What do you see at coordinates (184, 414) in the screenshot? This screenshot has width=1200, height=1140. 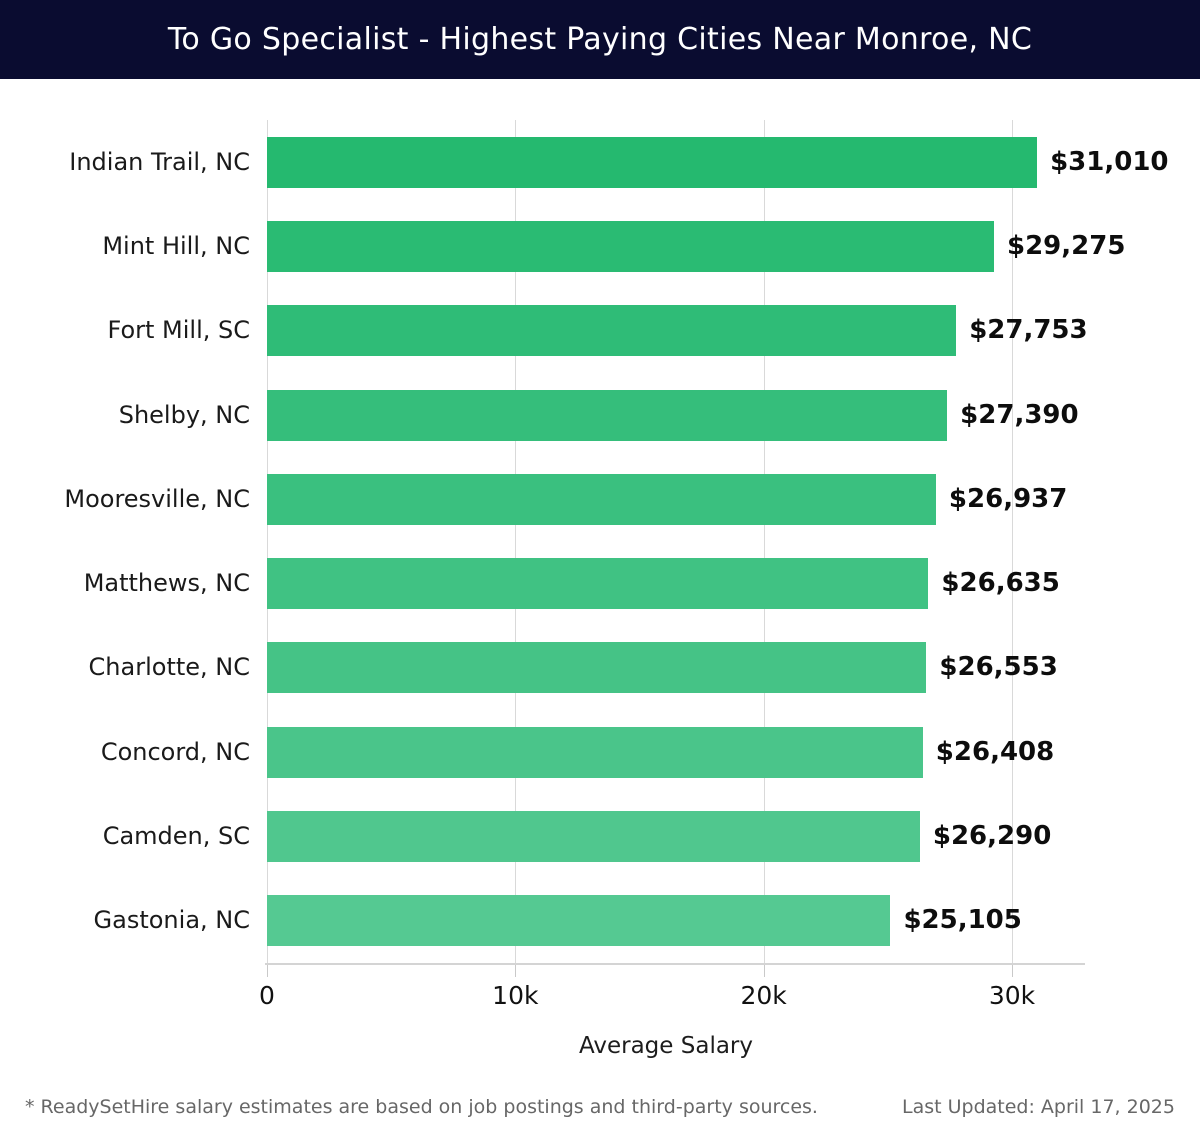 I see `category-label: Shelby, NC` at bounding box center [184, 414].